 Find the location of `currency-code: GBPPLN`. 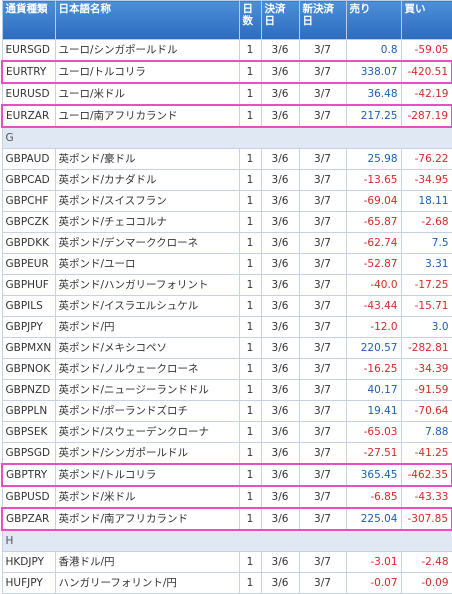

currency-code: GBPPLN is located at coordinates (28, 411).